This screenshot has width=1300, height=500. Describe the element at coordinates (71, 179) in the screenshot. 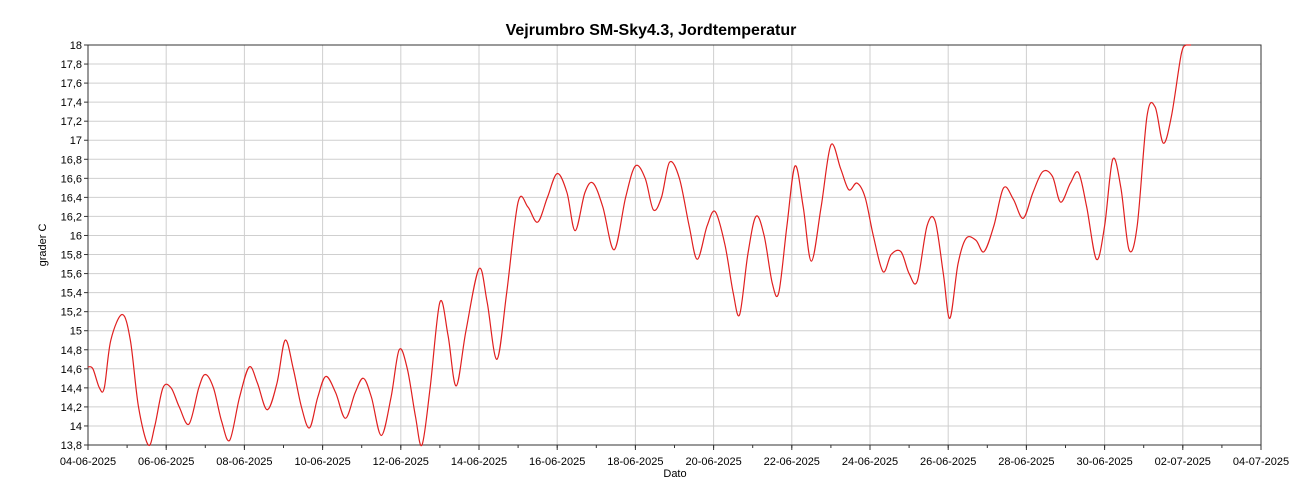

I see `y-tick-label: 16,6` at that location.